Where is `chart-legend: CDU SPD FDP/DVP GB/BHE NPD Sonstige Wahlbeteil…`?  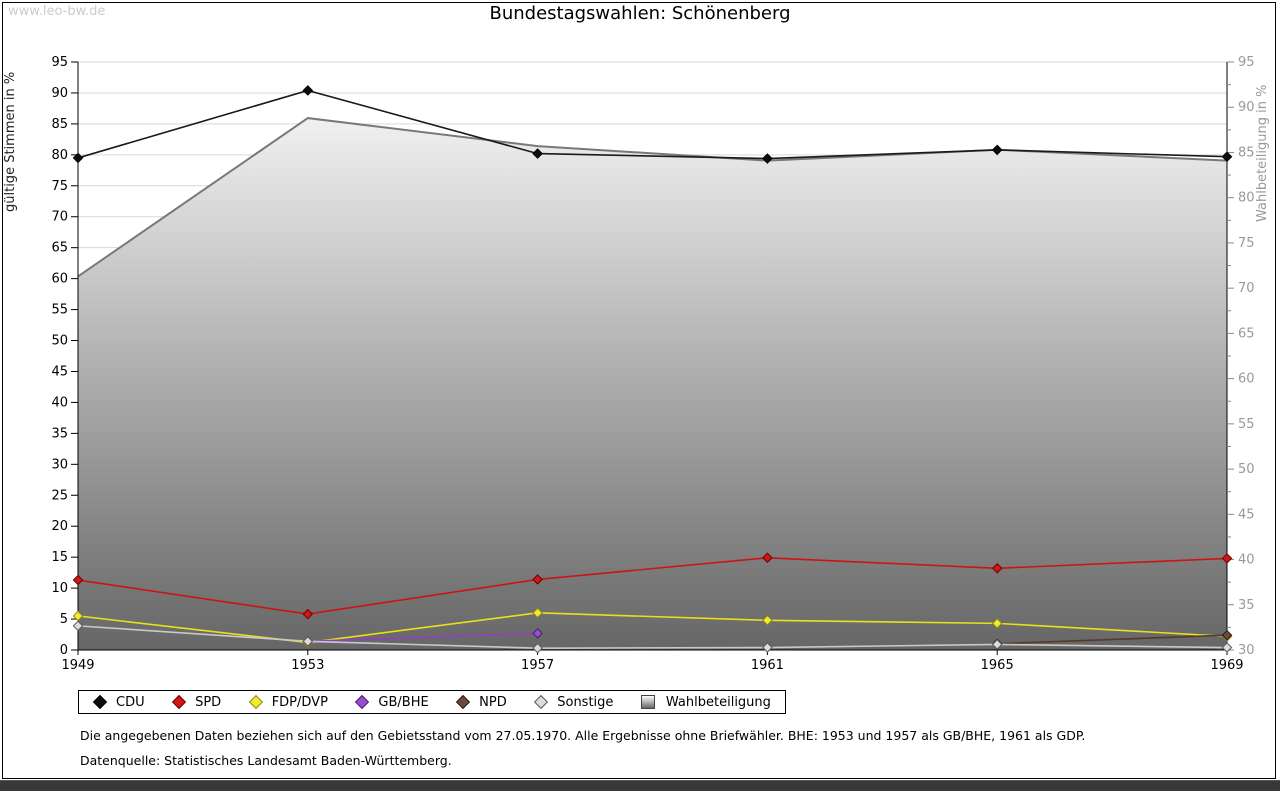
chart-legend: CDU SPD FDP/DVP GB/BHE NPD Sonstige Wahlbeteil… is located at coordinates (432, 702).